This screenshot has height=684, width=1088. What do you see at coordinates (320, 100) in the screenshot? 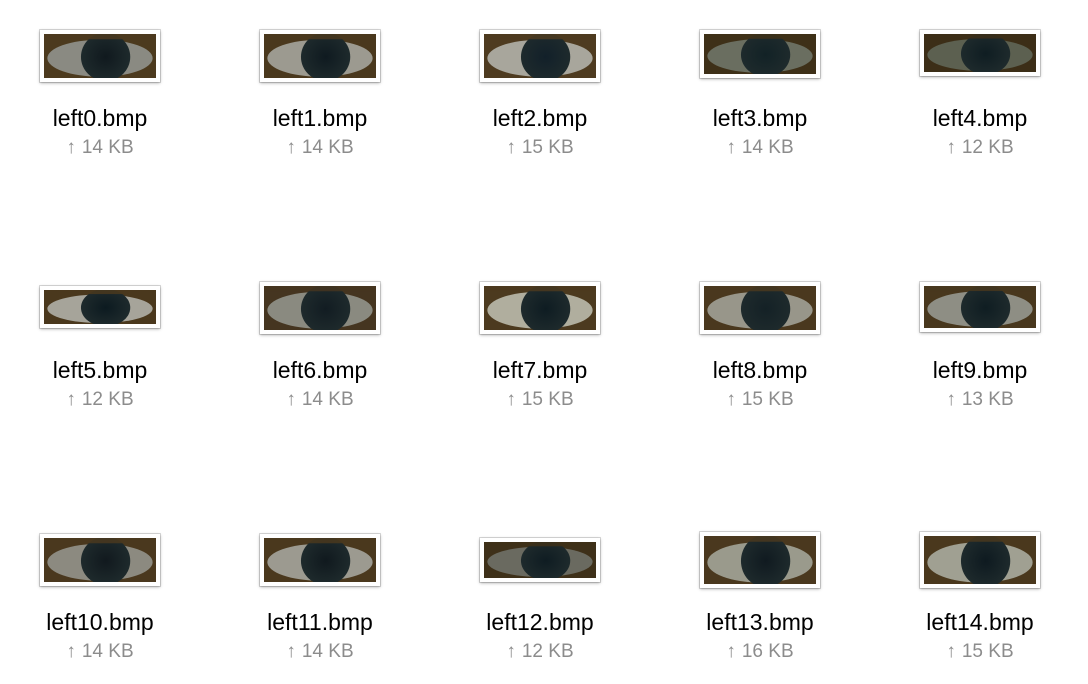
I see `file-item: left1.bmp ↑ 14 KB` at bounding box center [320, 100].